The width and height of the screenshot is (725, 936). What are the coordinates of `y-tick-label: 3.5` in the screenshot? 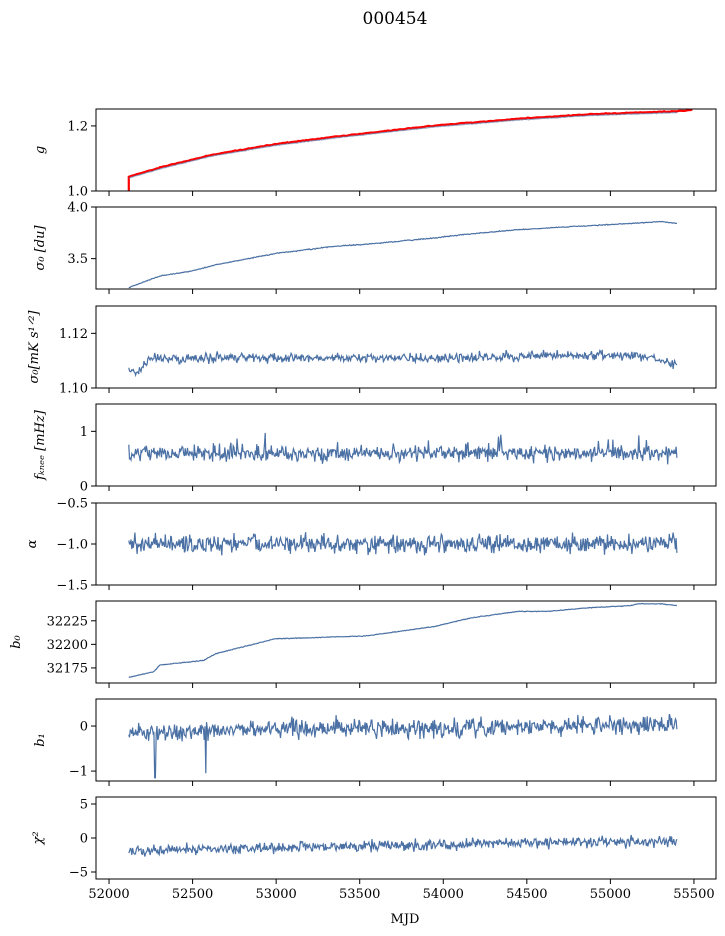 It's located at (77, 259).